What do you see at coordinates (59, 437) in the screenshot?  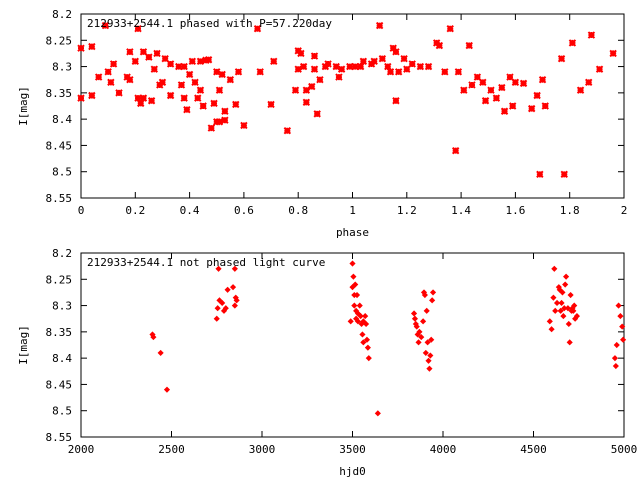 I see `y-tick-label: 8.55` at bounding box center [59, 437].